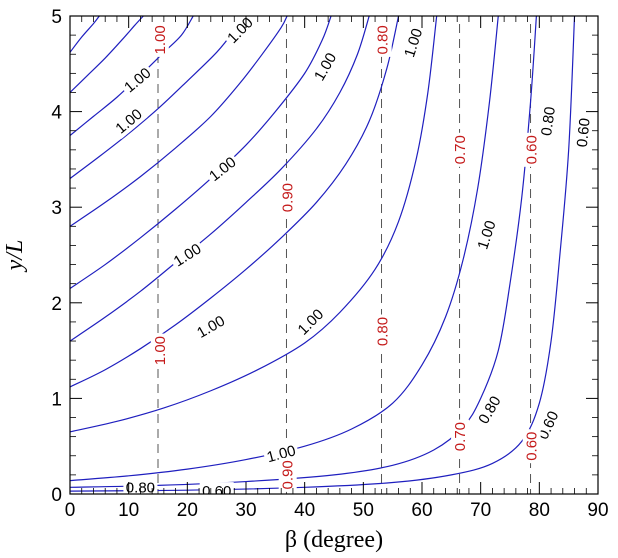  I want to click on contour-label-21: 0.60, so click(531, 149).